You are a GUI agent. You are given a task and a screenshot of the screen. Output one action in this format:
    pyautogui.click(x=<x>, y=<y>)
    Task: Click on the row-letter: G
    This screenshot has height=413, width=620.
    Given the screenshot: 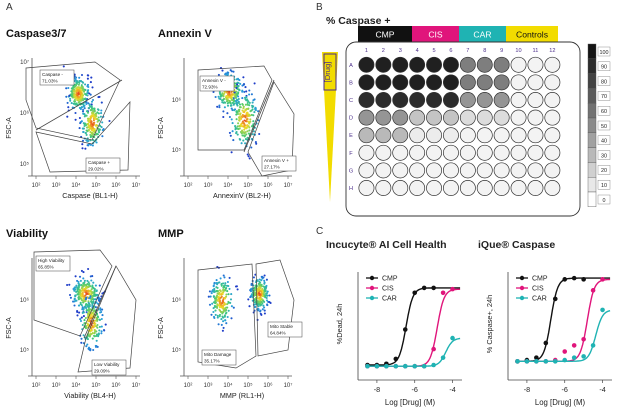 What is the action you would take?
    pyautogui.click(x=351, y=171)
    